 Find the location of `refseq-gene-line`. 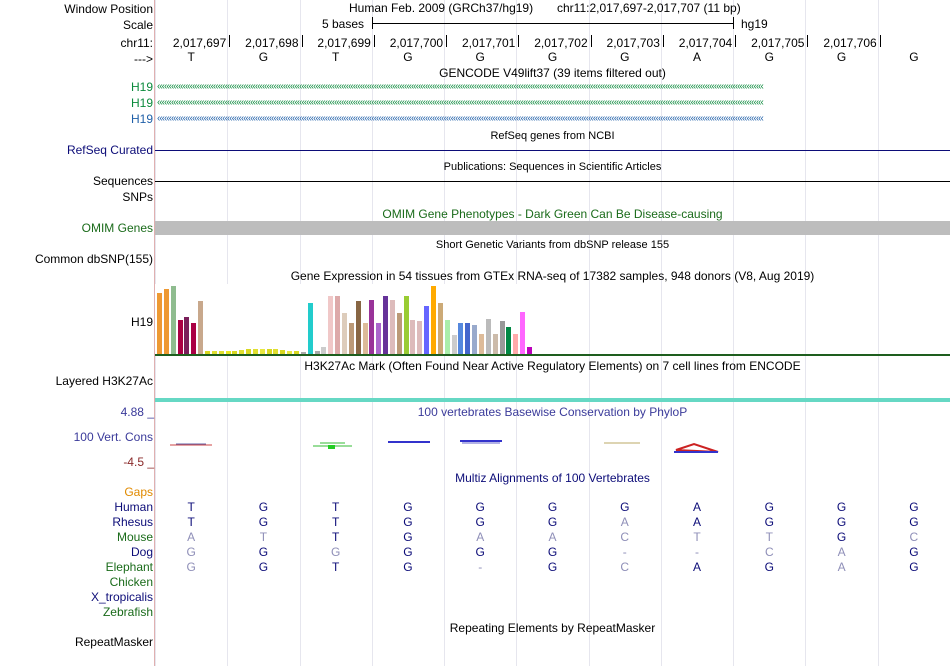

refseq-gene-line is located at coordinates (552, 150).